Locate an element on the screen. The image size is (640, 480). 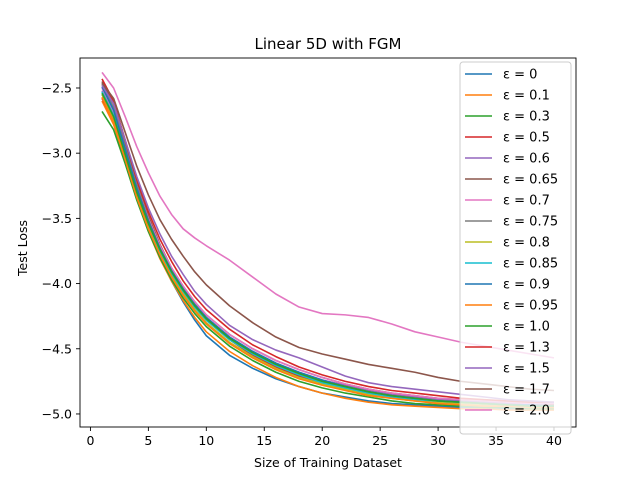
x-tick-label: 20 is located at coordinates (322, 440).